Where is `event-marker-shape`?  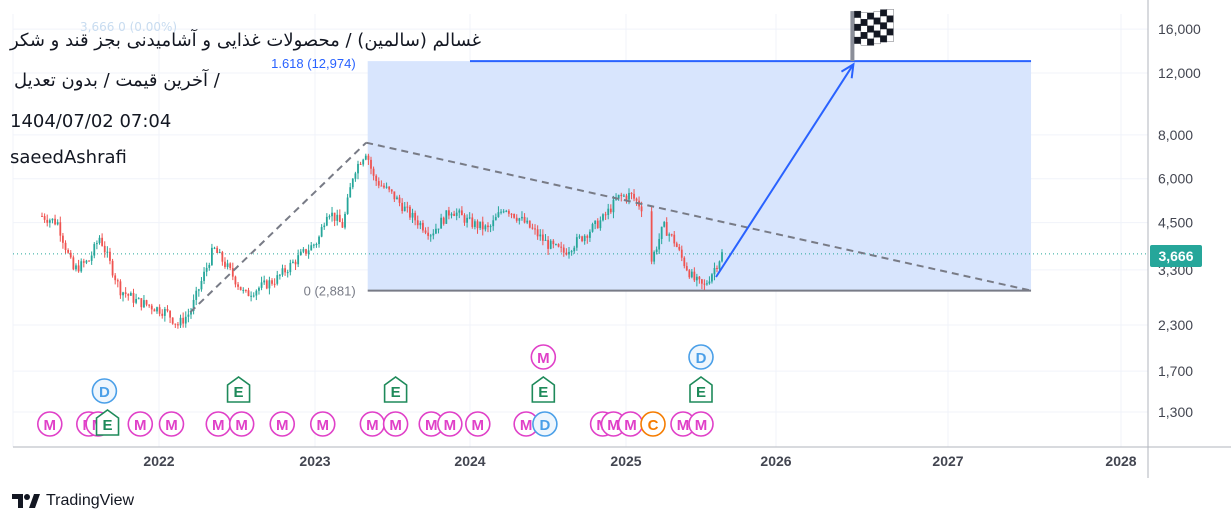 event-marker-shape is located at coordinates (322, 424).